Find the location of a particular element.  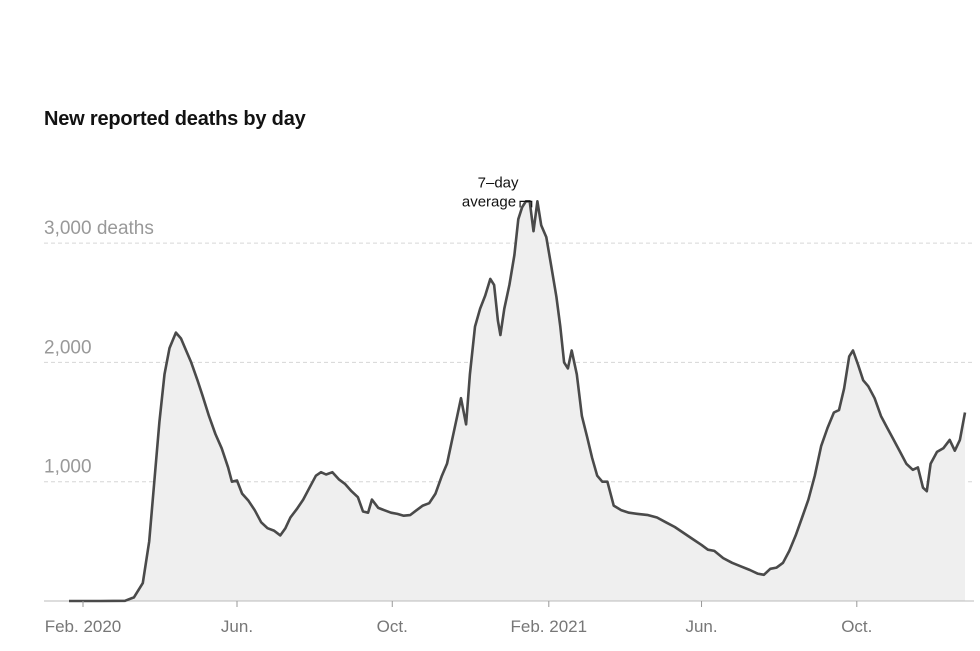

annotation-line-2: average is located at coordinates (489, 201).